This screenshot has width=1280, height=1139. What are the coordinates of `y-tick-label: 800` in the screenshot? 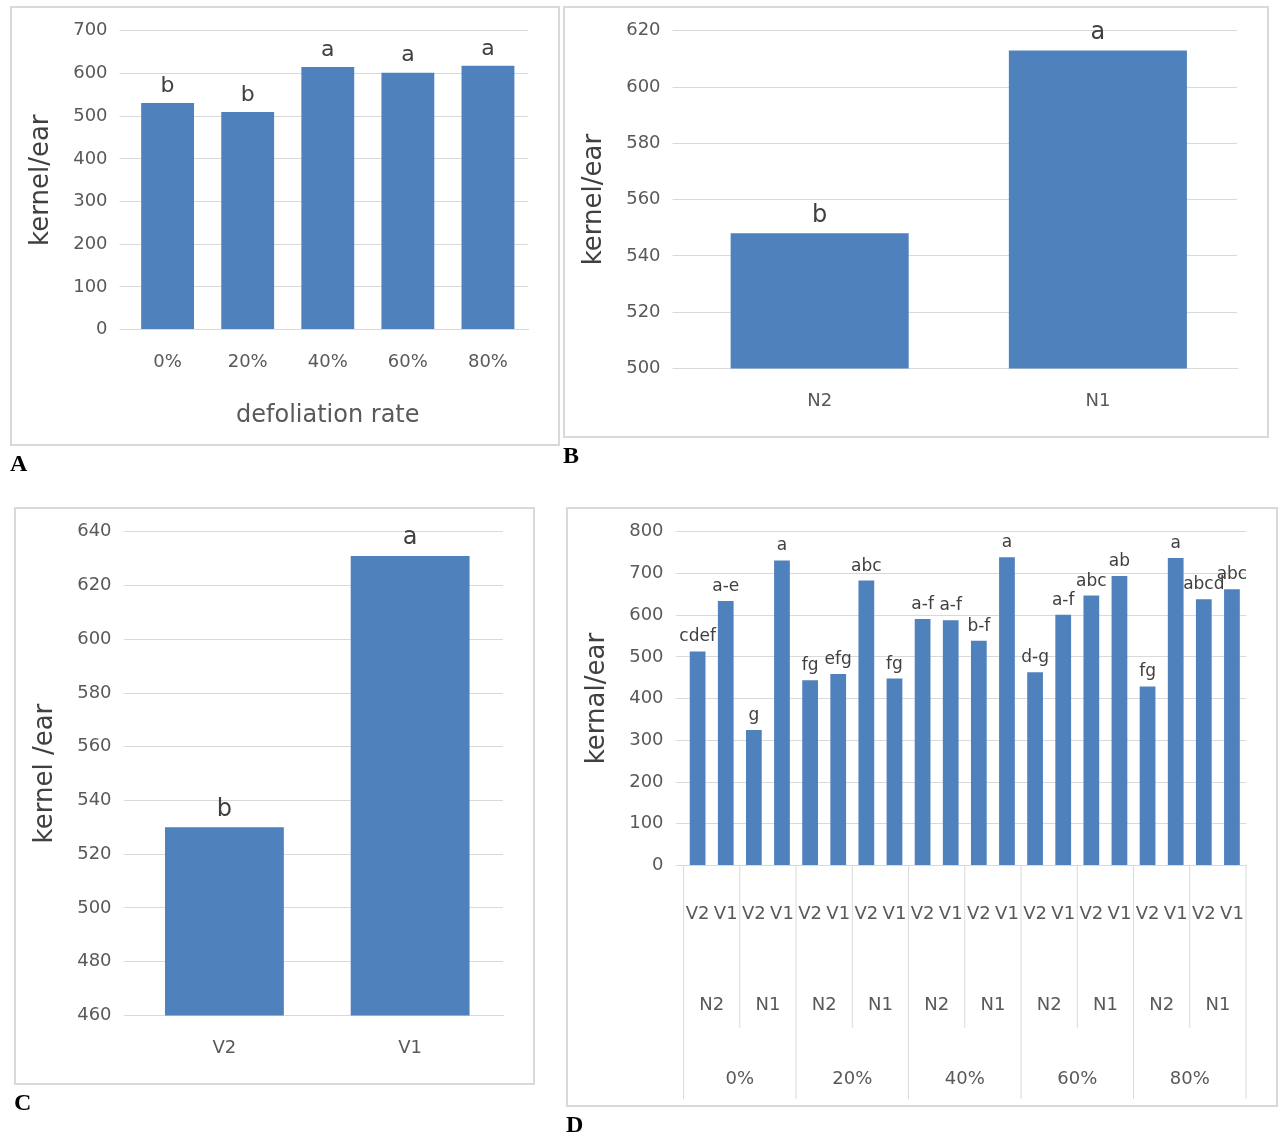 It's located at (646, 530).